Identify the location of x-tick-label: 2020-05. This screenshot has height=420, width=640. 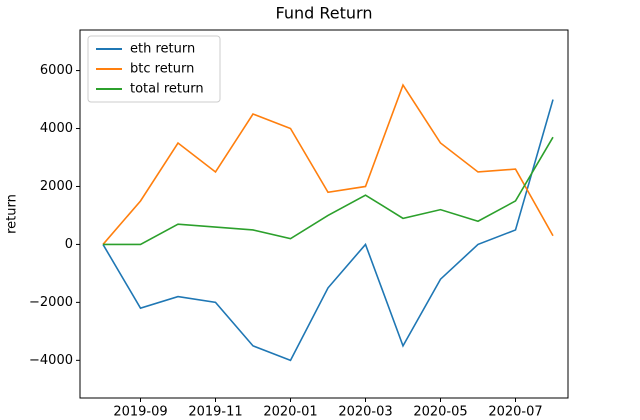
(440, 412).